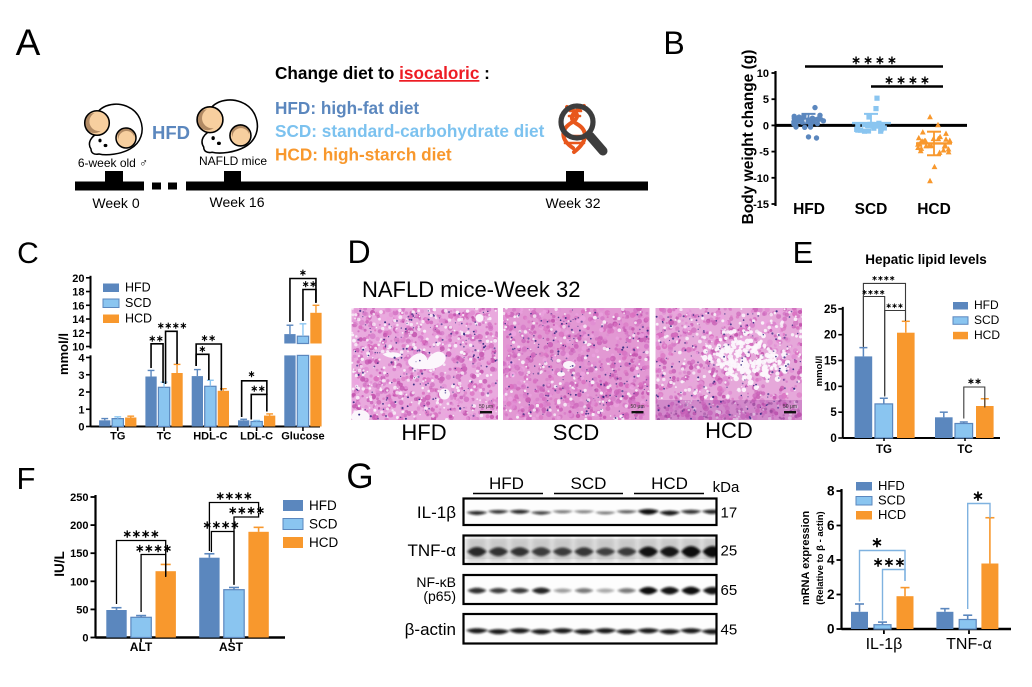 The image size is (1032, 687). What do you see at coordinates (359, 476) in the screenshot?
I see `svg-text: G` at bounding box center [359, 476].